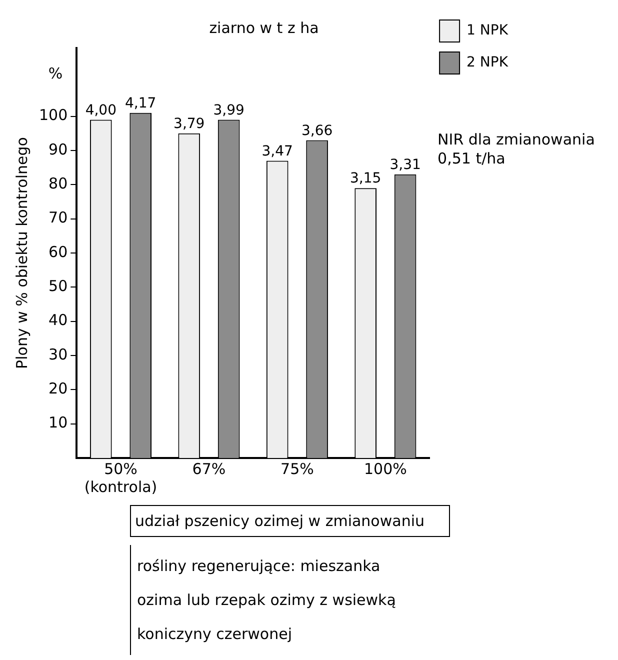 Image resolution: width=618 pixels, height=660 pixels. Describe the element at coordinates (58, 423) in the screenshot. I see `y-tick-label: 10` at that location.